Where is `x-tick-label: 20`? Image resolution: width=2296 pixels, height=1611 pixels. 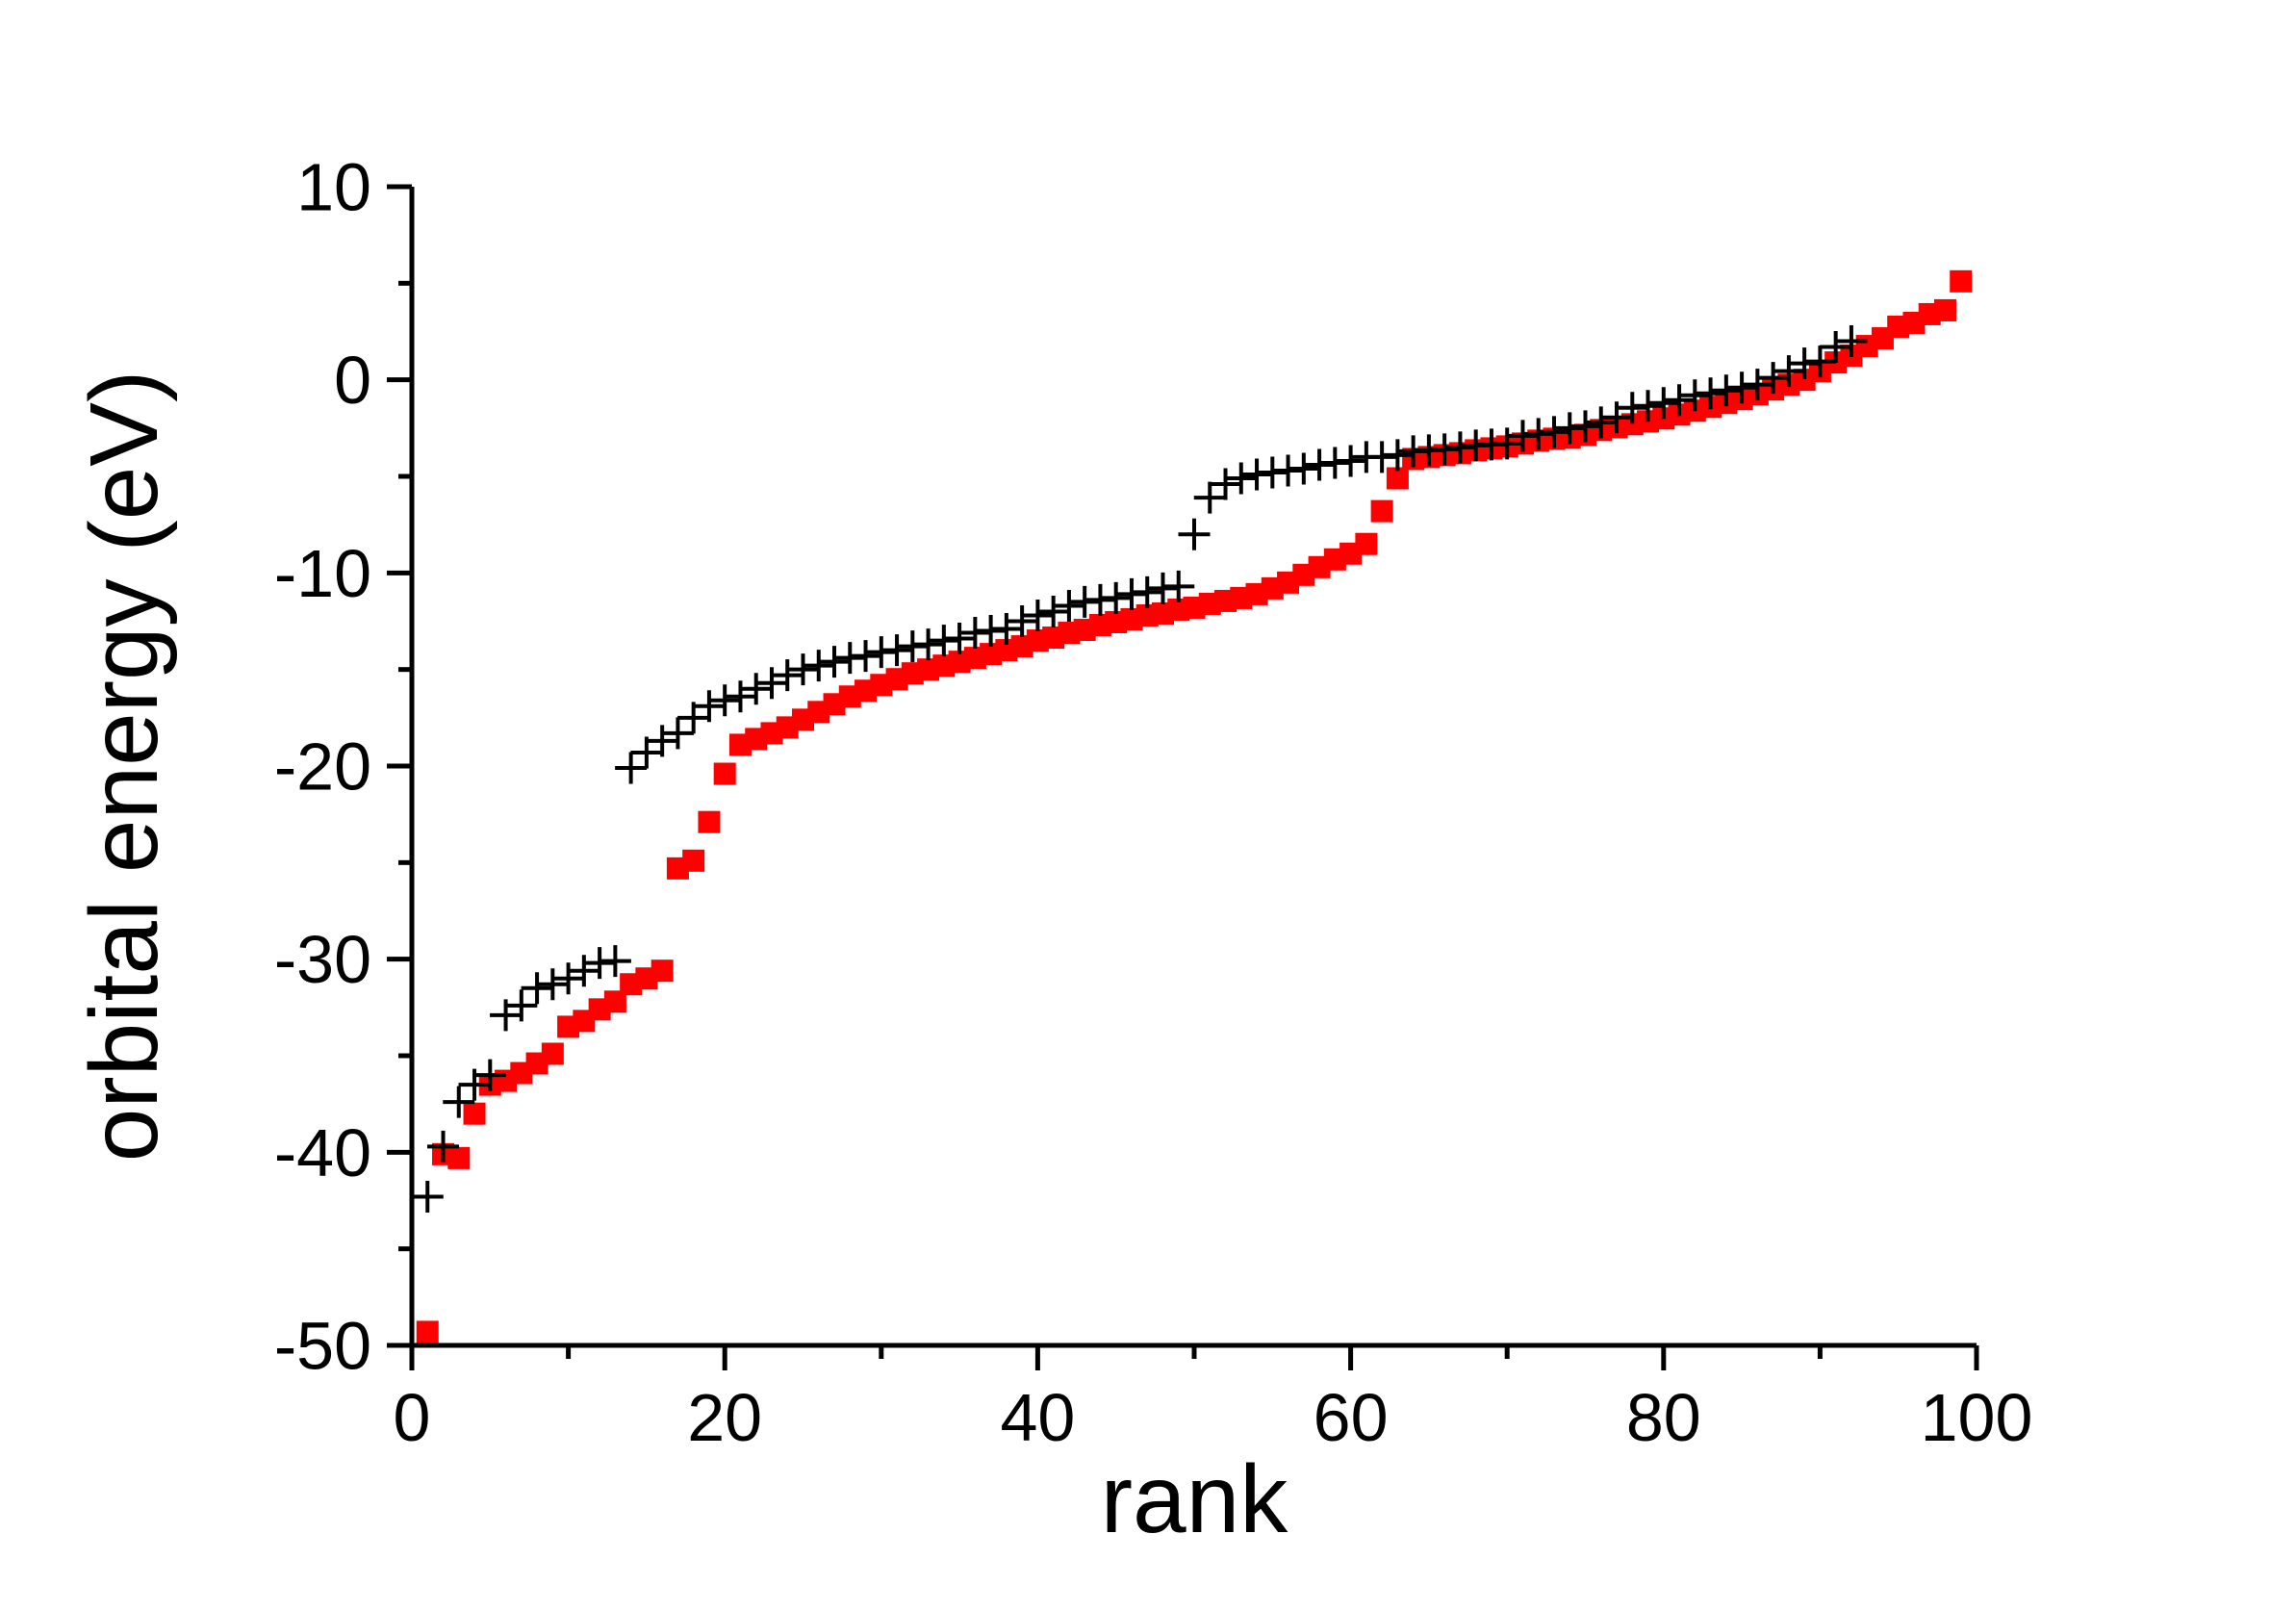 x-tick-label: 20 is located at coordinates (725, 1417).